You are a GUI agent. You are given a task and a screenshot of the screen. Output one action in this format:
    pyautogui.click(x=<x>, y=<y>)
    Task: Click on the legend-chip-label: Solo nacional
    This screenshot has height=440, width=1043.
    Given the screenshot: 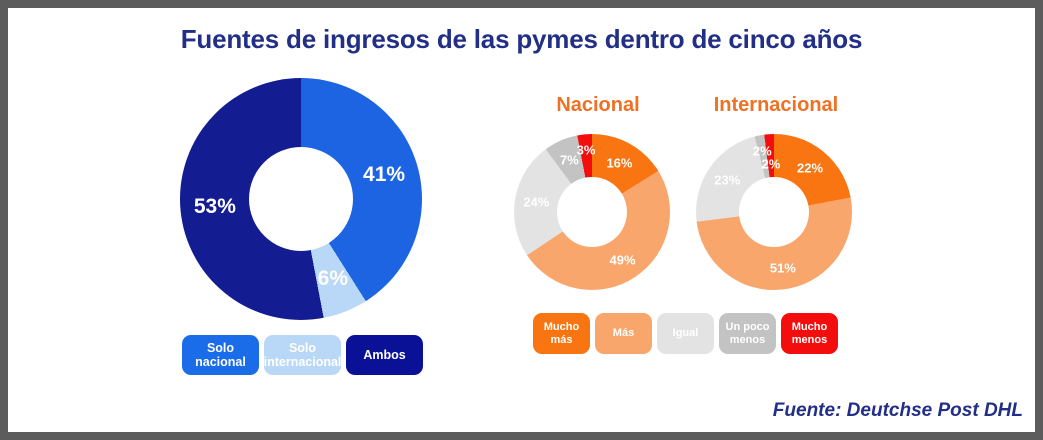 What is the action you would take?
    pyautogui.click(x=220, y=354)
    